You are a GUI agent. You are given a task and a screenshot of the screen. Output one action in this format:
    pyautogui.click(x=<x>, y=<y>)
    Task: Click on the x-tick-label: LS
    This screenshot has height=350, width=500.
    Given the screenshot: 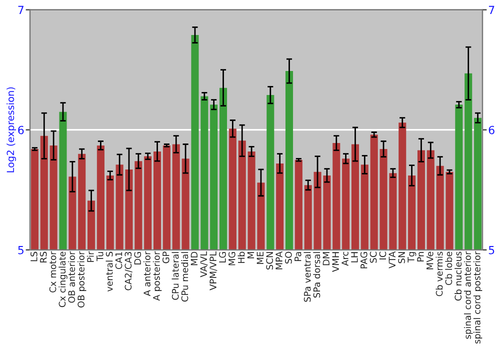 What is the action you would take?
    pyautogui.click(x=34, y=257)
    